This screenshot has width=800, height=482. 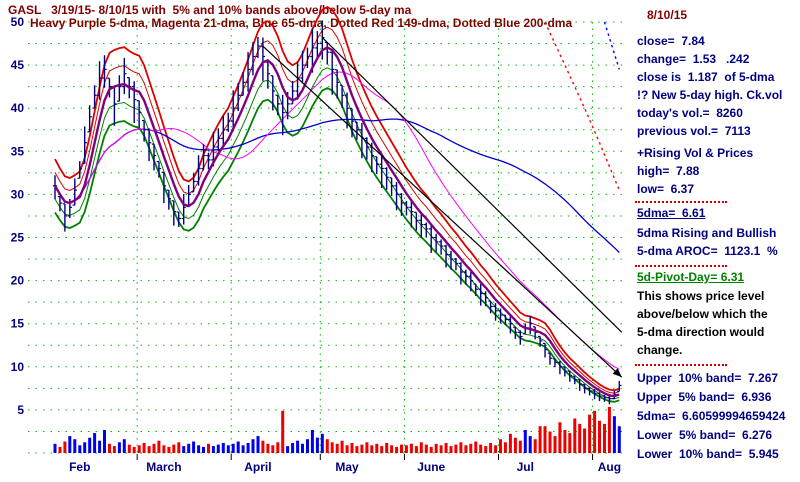 I want to click on panel-pivot-desc: 5-dma direction would, so click(x=701, y=332).